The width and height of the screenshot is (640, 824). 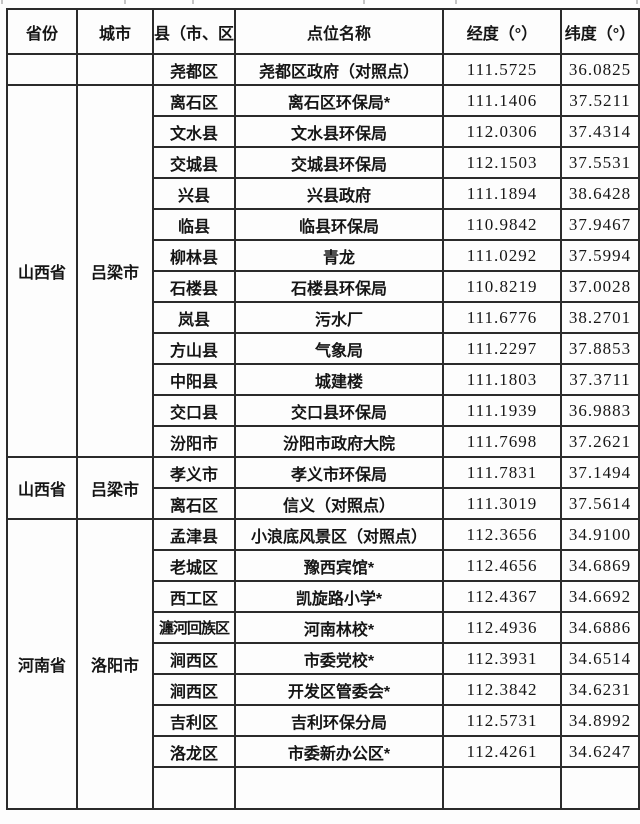 I want to click on cell-latitude: 38.2701, so click(x=600, y=317).